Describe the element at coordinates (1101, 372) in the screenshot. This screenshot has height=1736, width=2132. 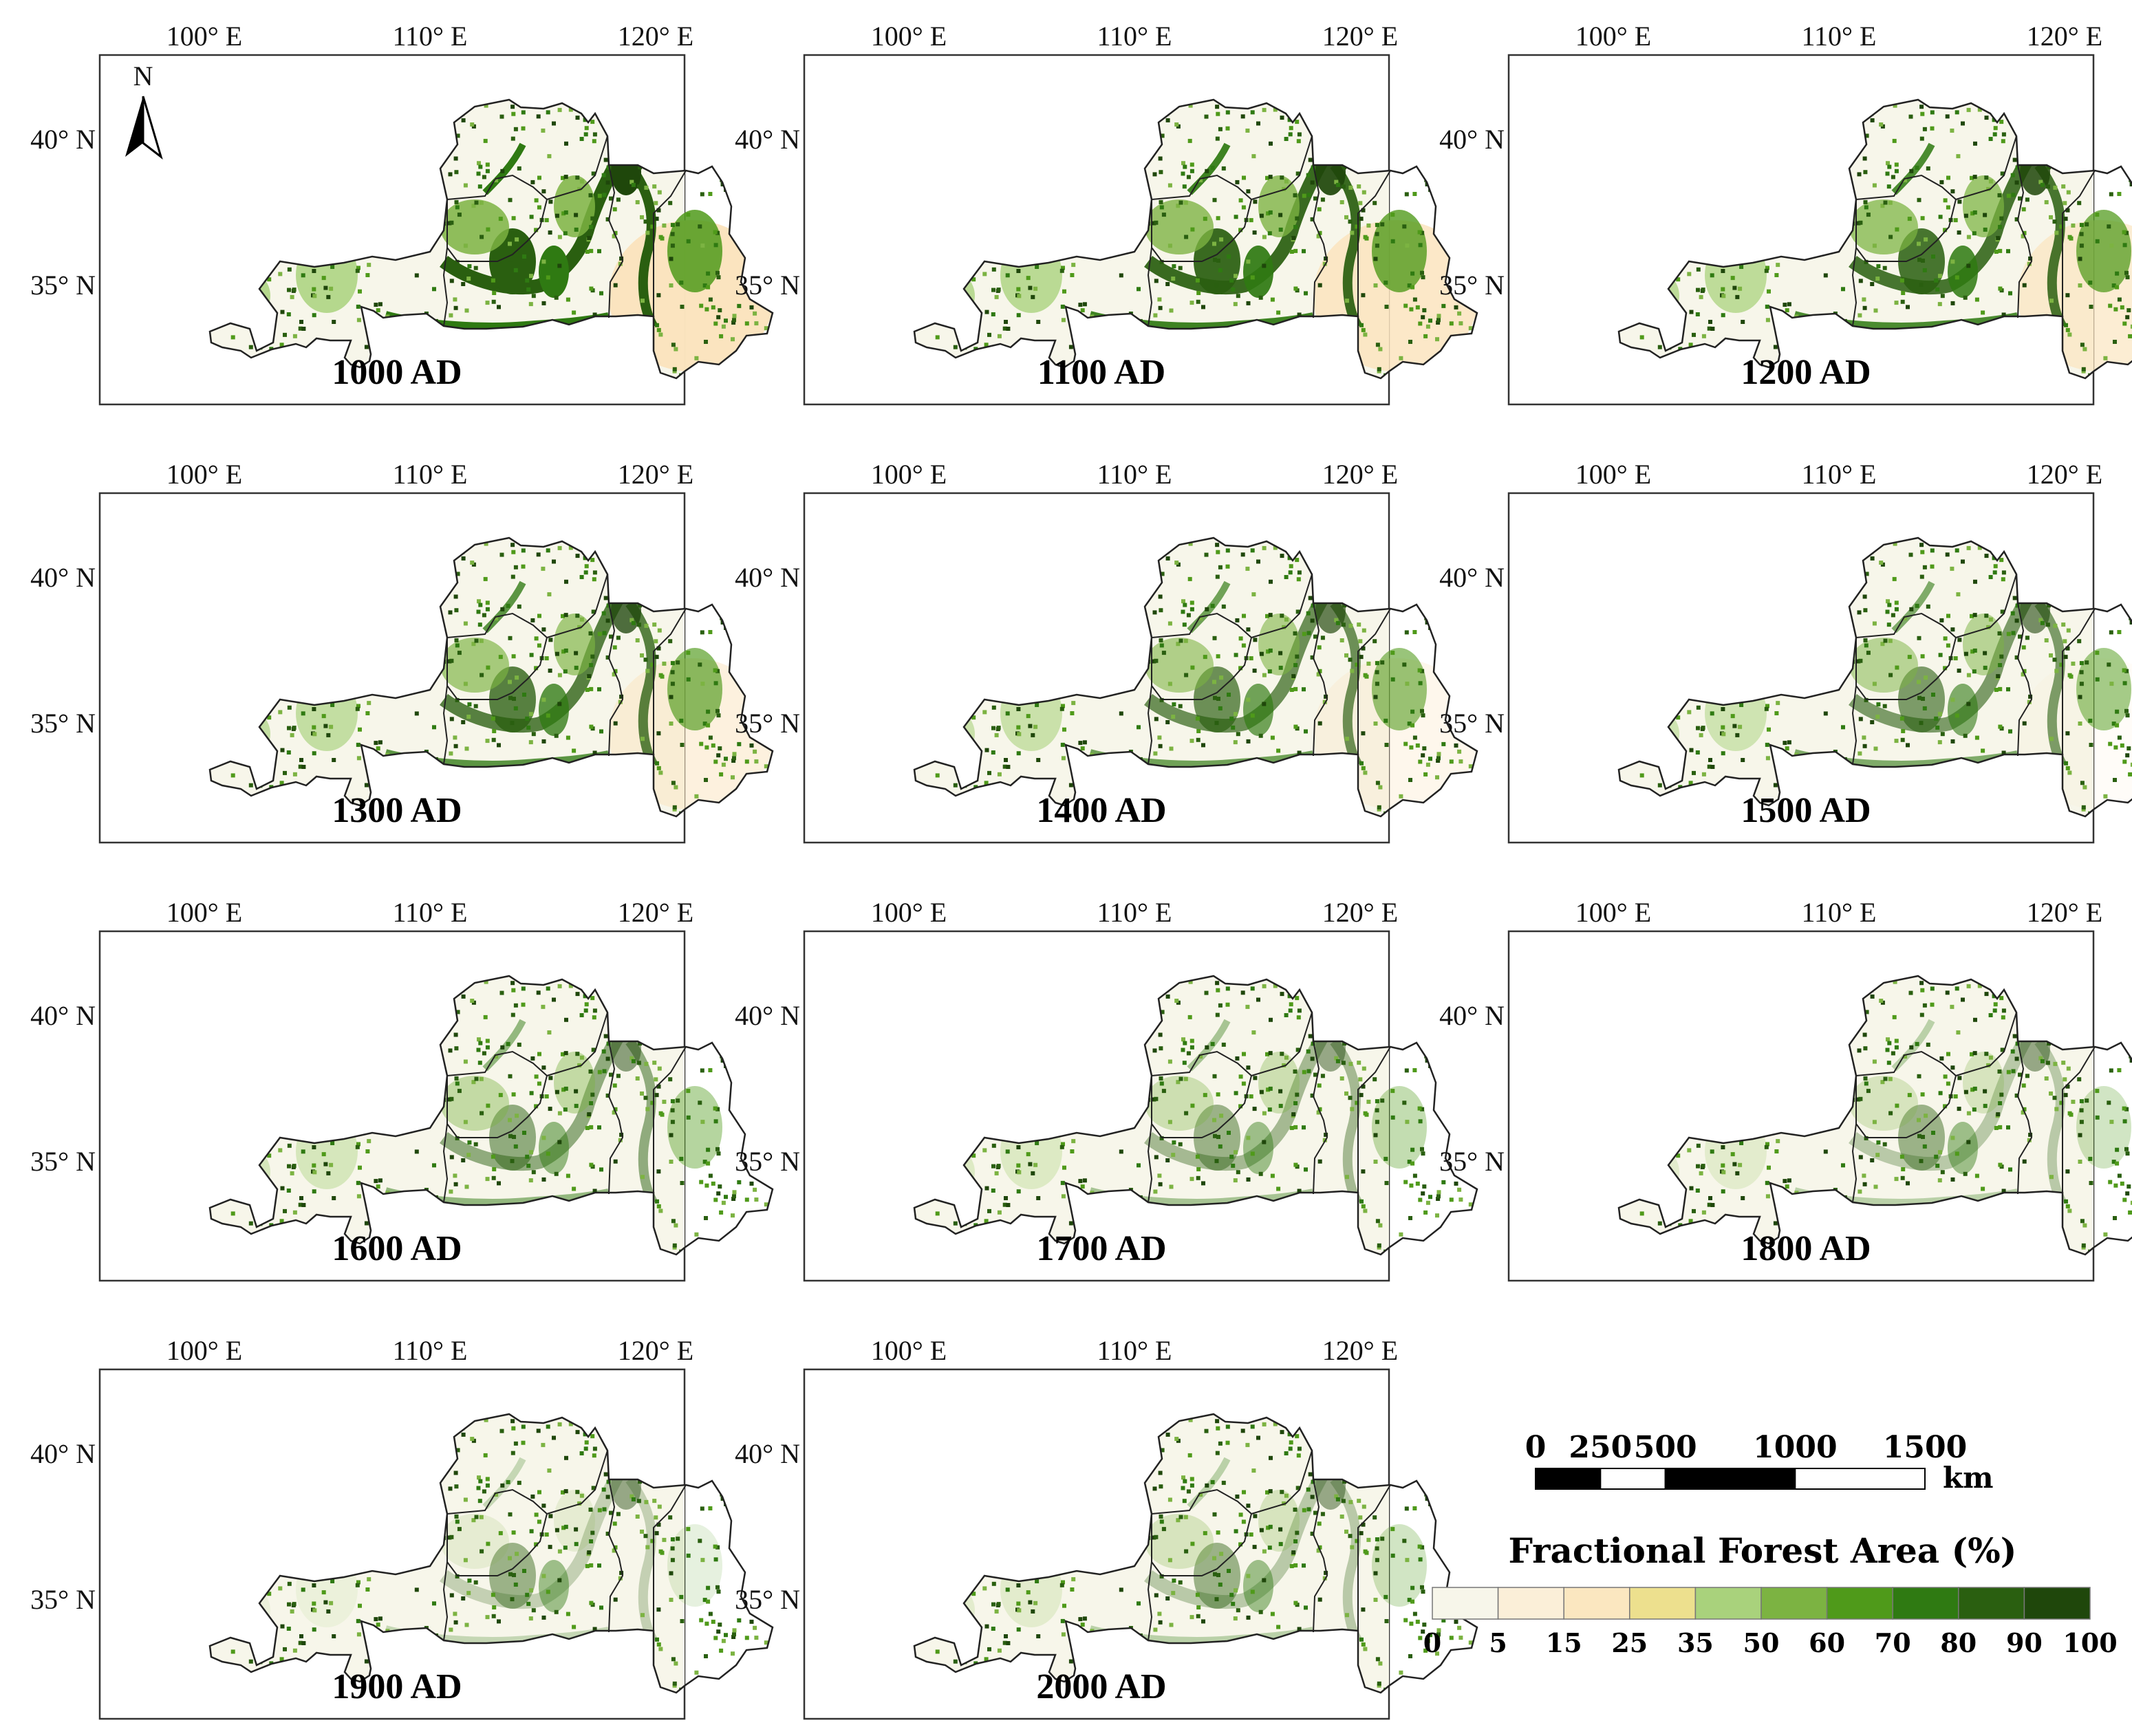
I see `panel-title: 1100 AD` at that location.